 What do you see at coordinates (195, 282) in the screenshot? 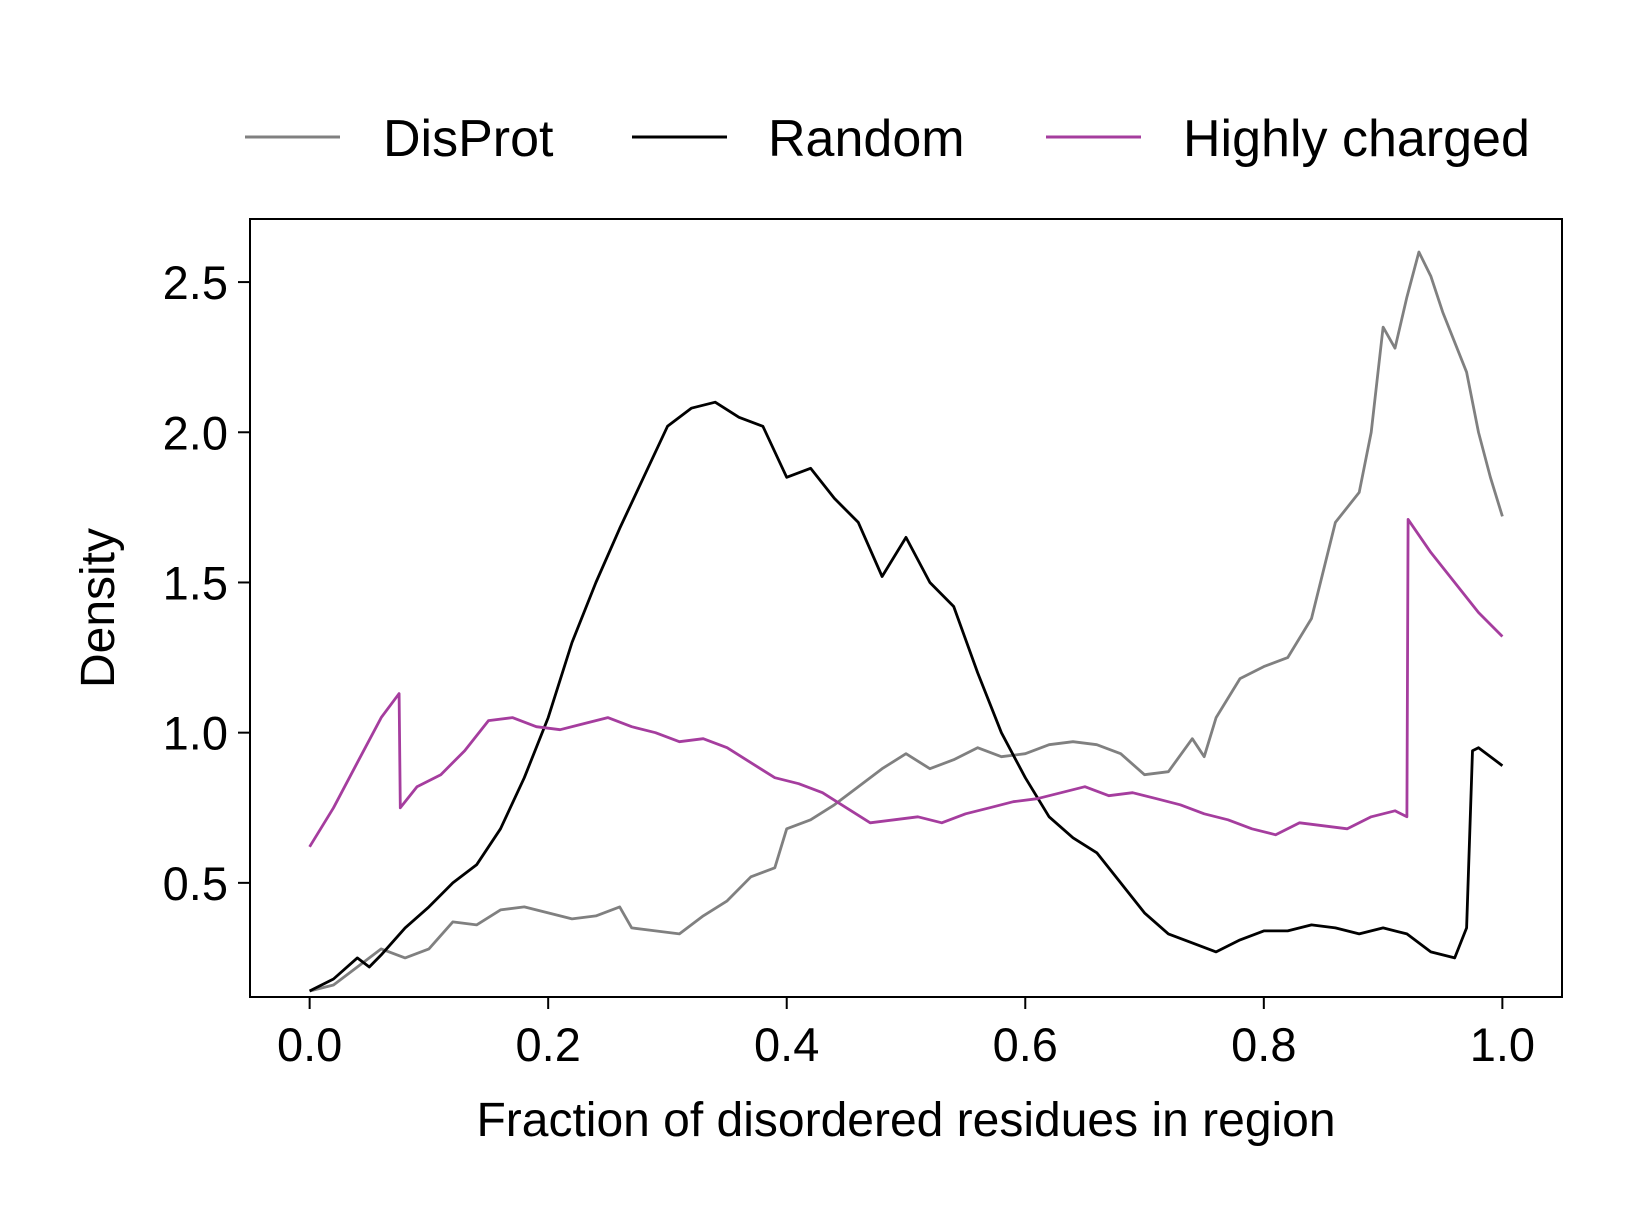
I see `y-tick-label: 2.5` at bounding box center [195, 282].